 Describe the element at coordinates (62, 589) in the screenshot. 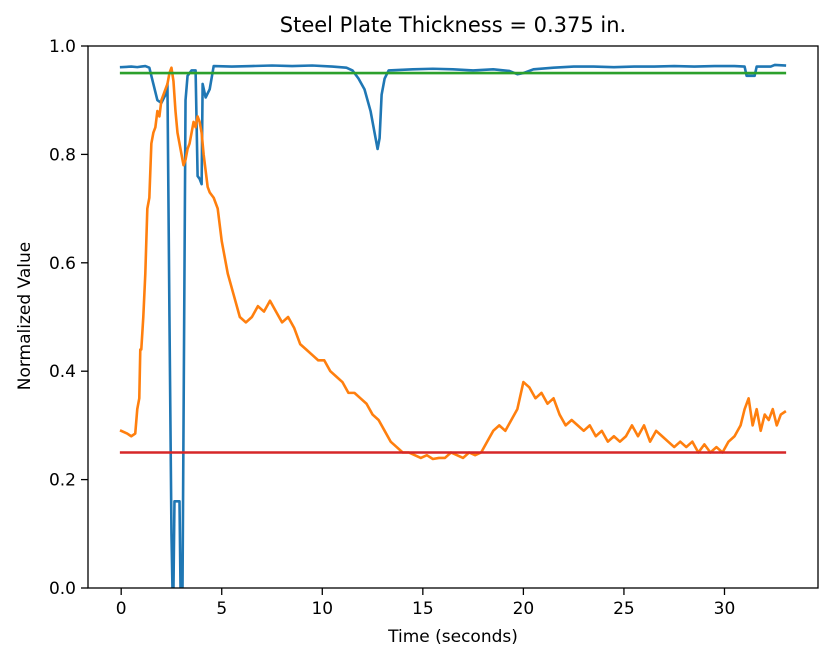

I see `y-tick-label: 0.0` at that location.